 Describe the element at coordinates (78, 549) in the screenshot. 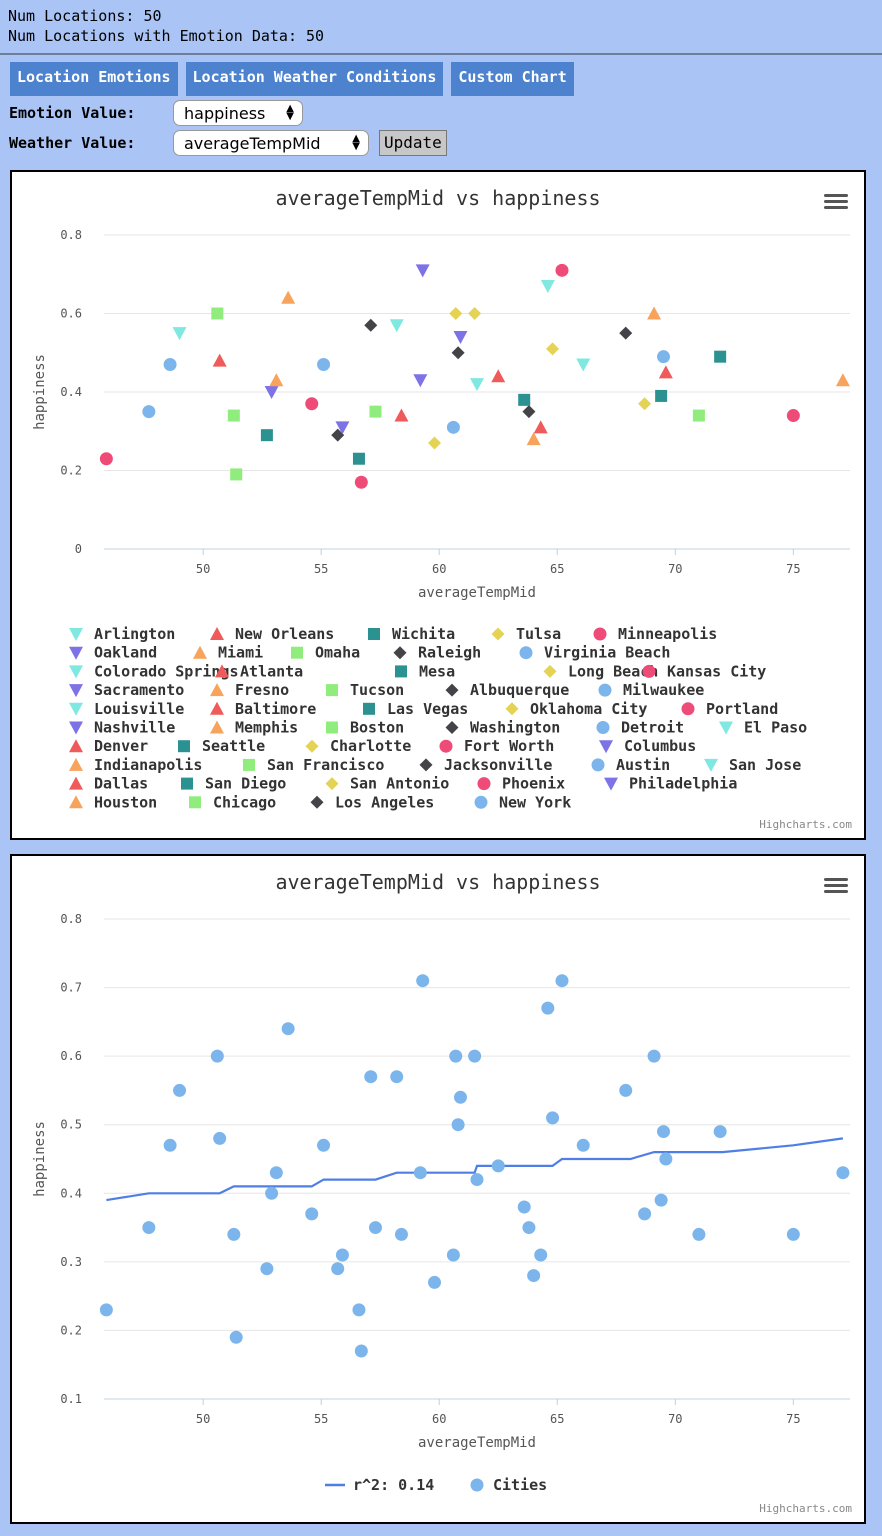

I see `y-tick-label: 0` at that location.